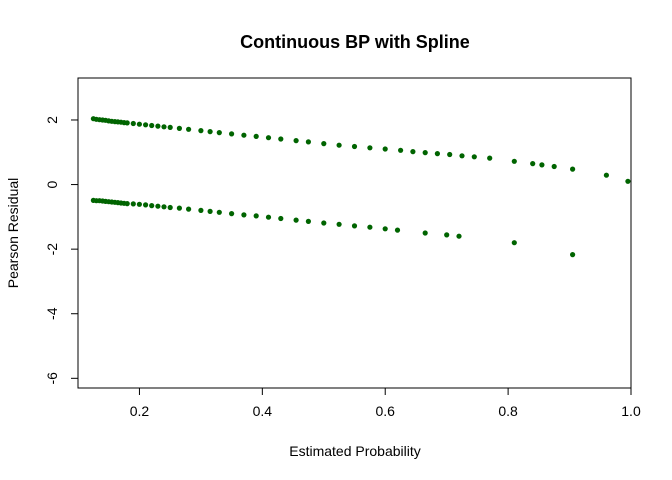 This screenshot has width=672, height=480. I want to click on x-tick-label: 1.0, so click(631, 411).